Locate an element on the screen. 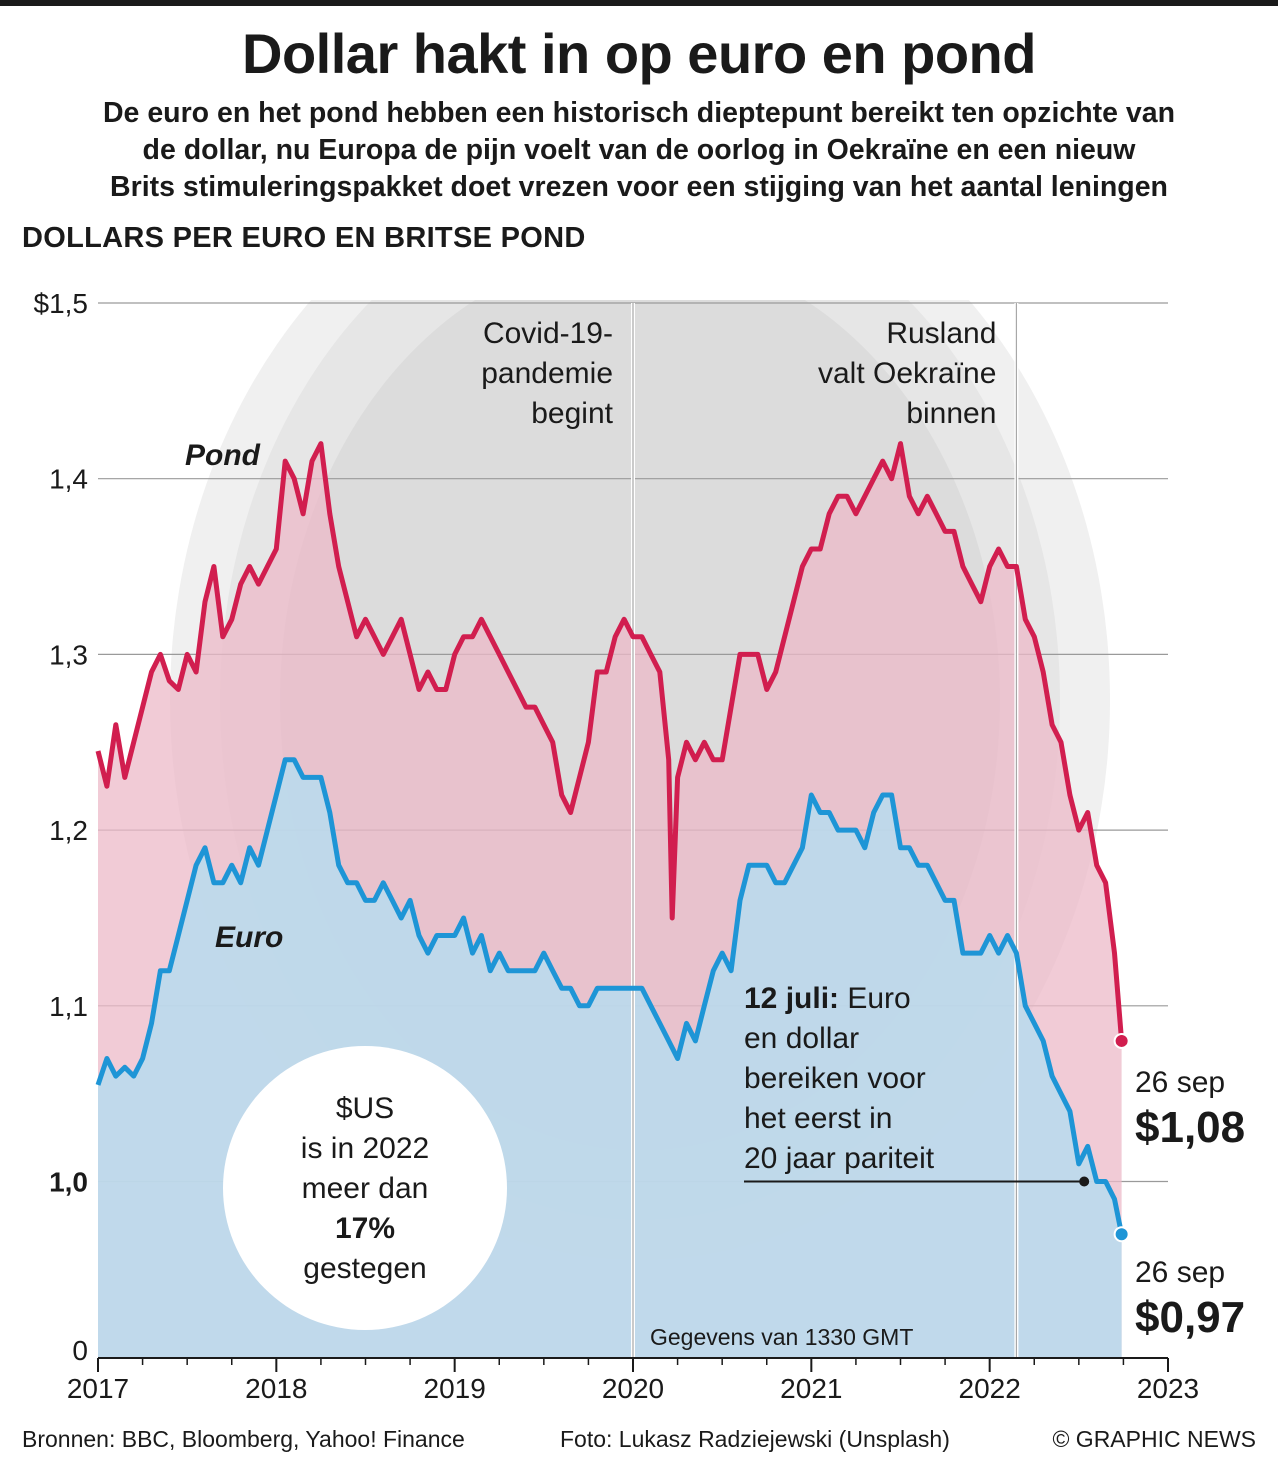  parity-note-line: bereiken voor is located at coordinates (835, 1078).